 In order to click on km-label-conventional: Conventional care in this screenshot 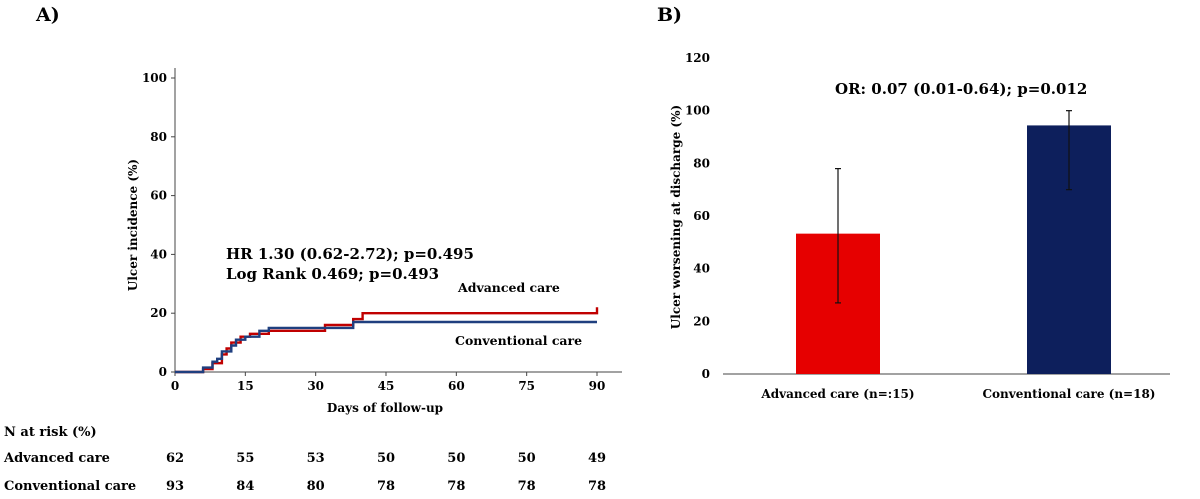, I will do `click(518, 340)`.